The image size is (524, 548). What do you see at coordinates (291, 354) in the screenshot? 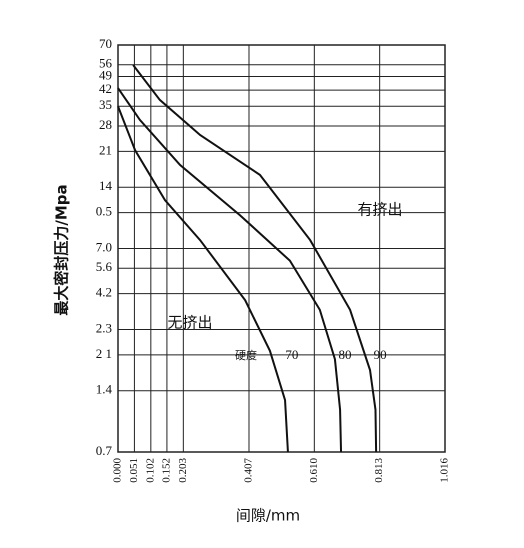
I see `series-label: 70` at bounding box center [291, 354].